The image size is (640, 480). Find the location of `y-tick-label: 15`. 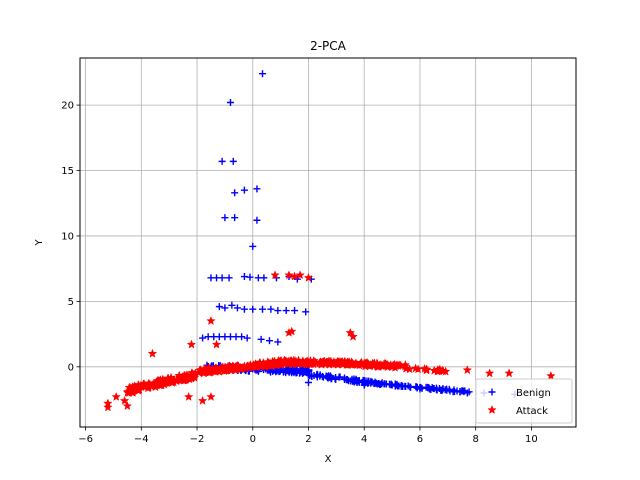

y-tick-label: 15 is located at coordinates (67, 171).